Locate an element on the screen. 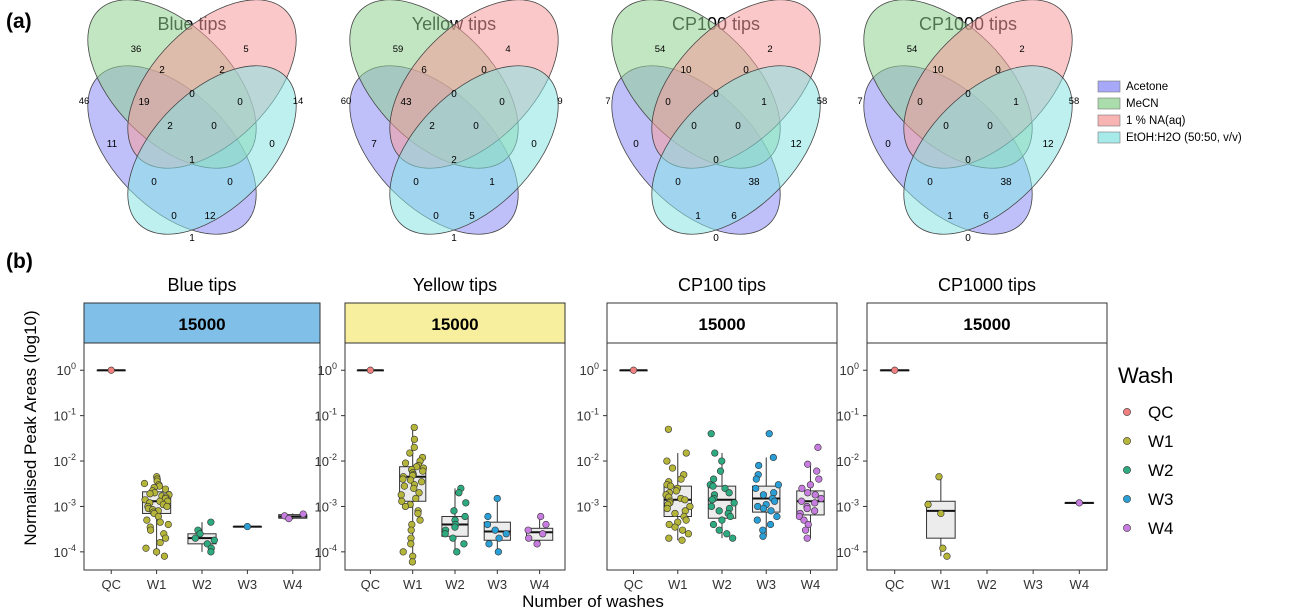 Image resolution: width=1316 pixels, height=614 pixels. venn-region-count: 43 is located at coordinates (406, 102).